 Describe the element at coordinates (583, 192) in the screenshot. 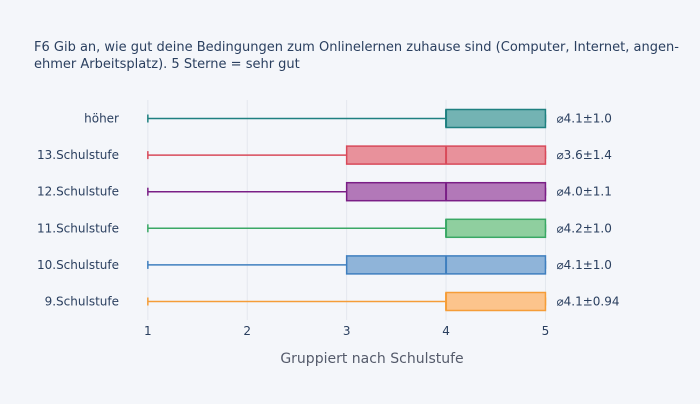

I see `mean-sd-annotation: ⌀4.0±1.1` at that location.